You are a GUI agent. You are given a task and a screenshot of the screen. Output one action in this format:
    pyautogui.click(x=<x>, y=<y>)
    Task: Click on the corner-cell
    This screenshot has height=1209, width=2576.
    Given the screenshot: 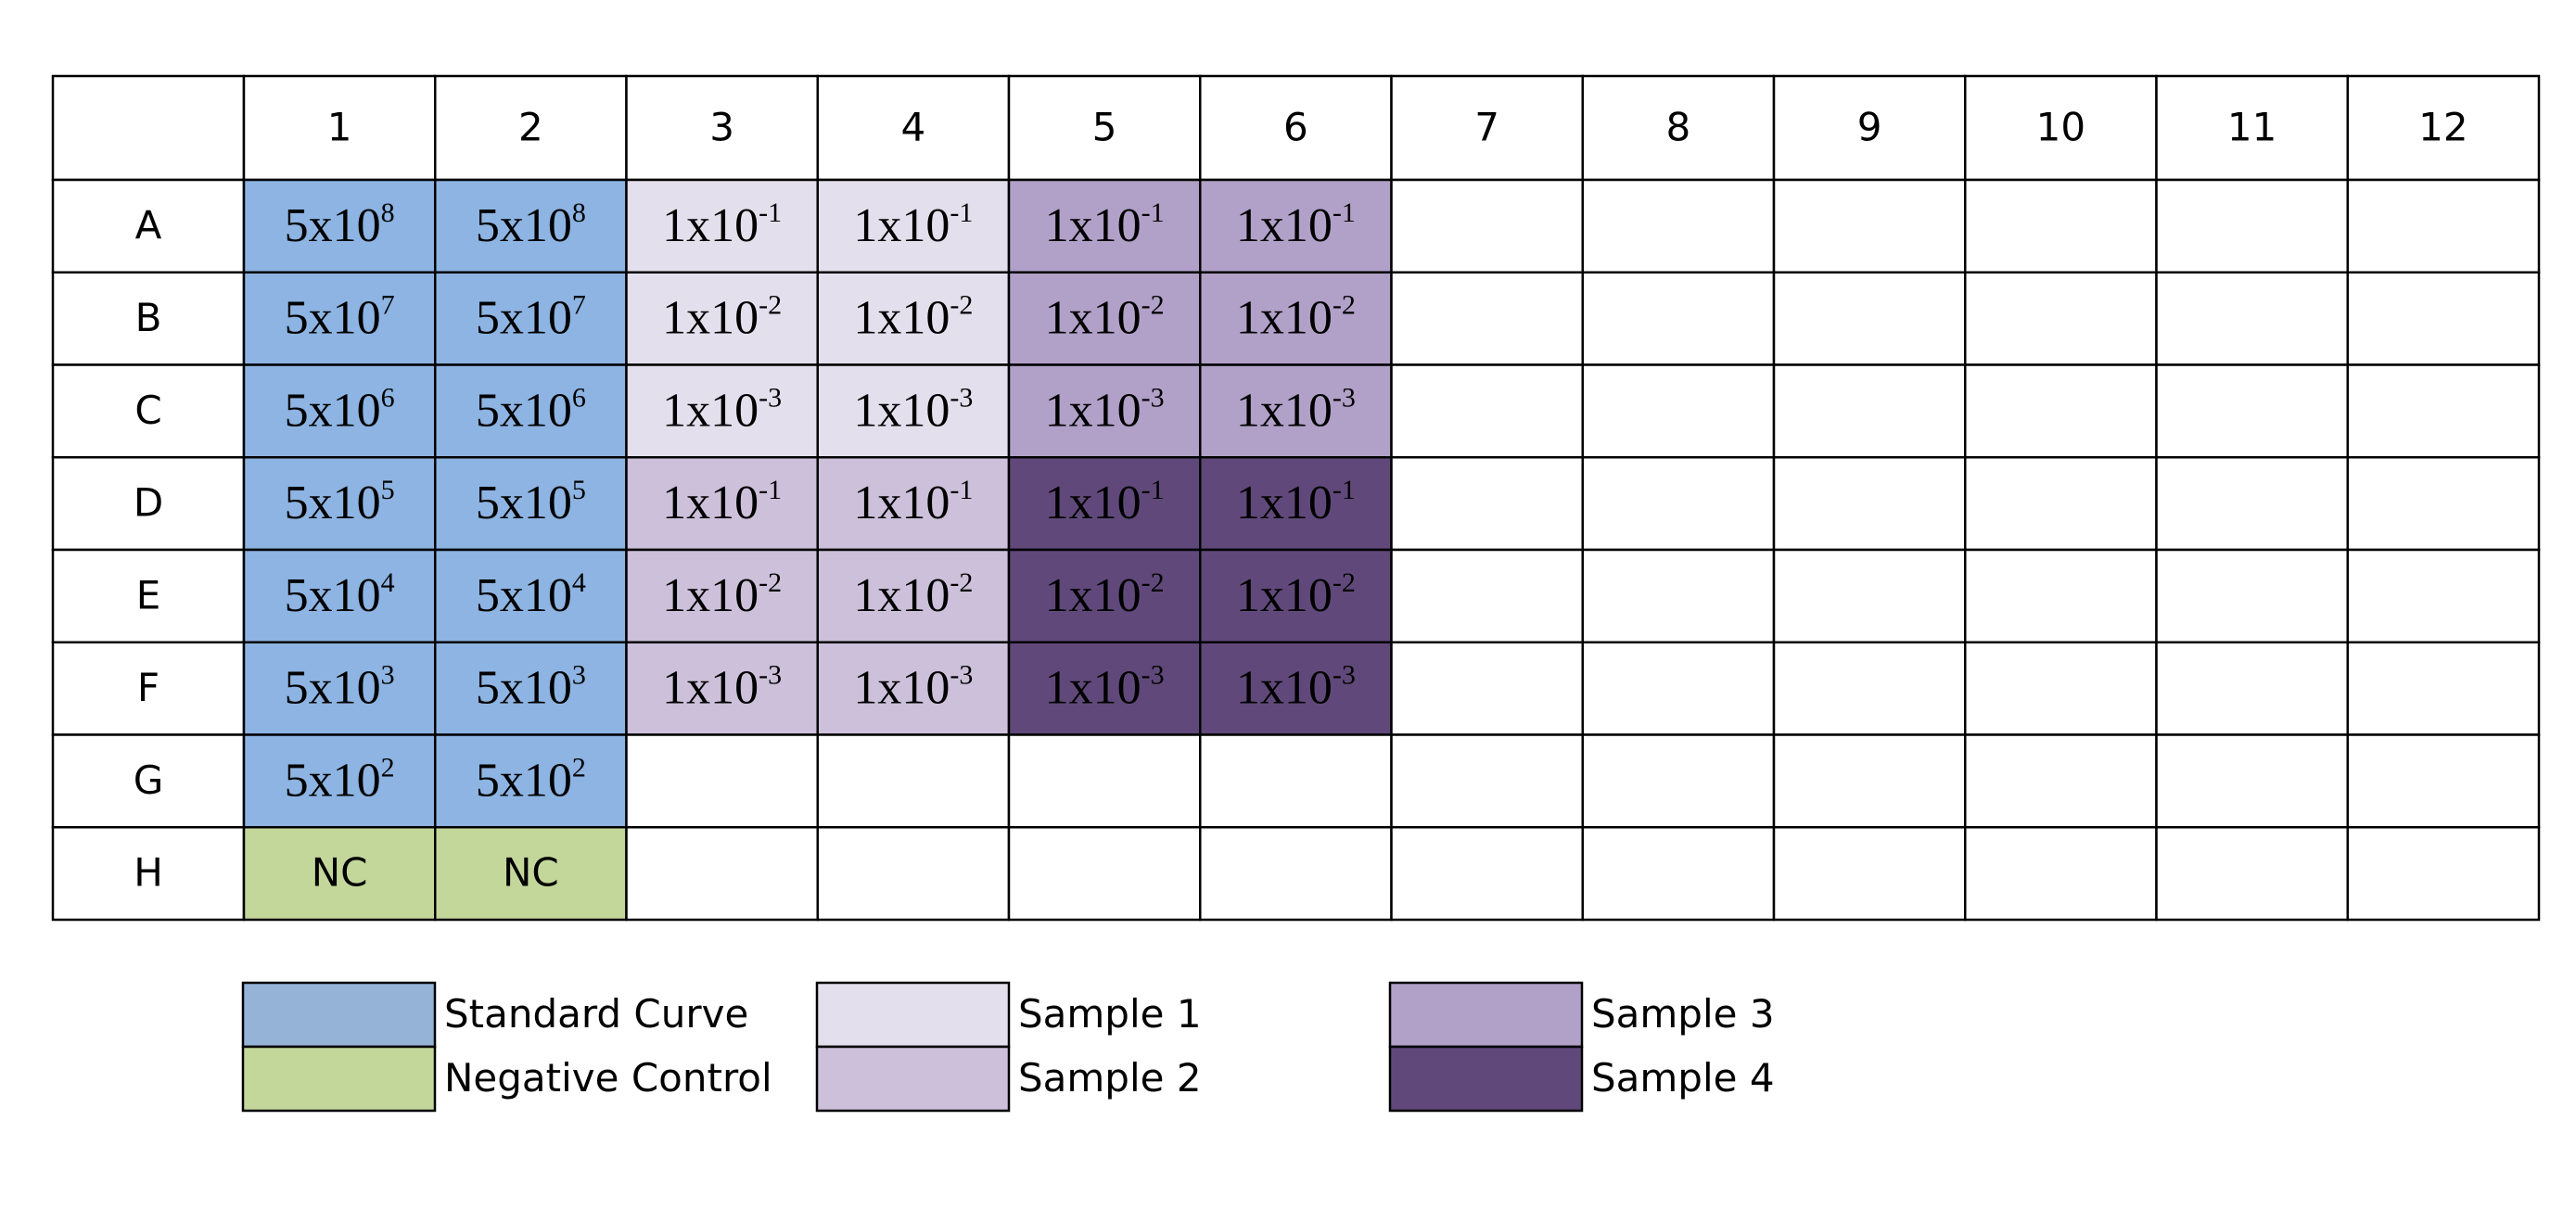 What is the action you would take?
    pyautogui.click(x=149, y=128)
    